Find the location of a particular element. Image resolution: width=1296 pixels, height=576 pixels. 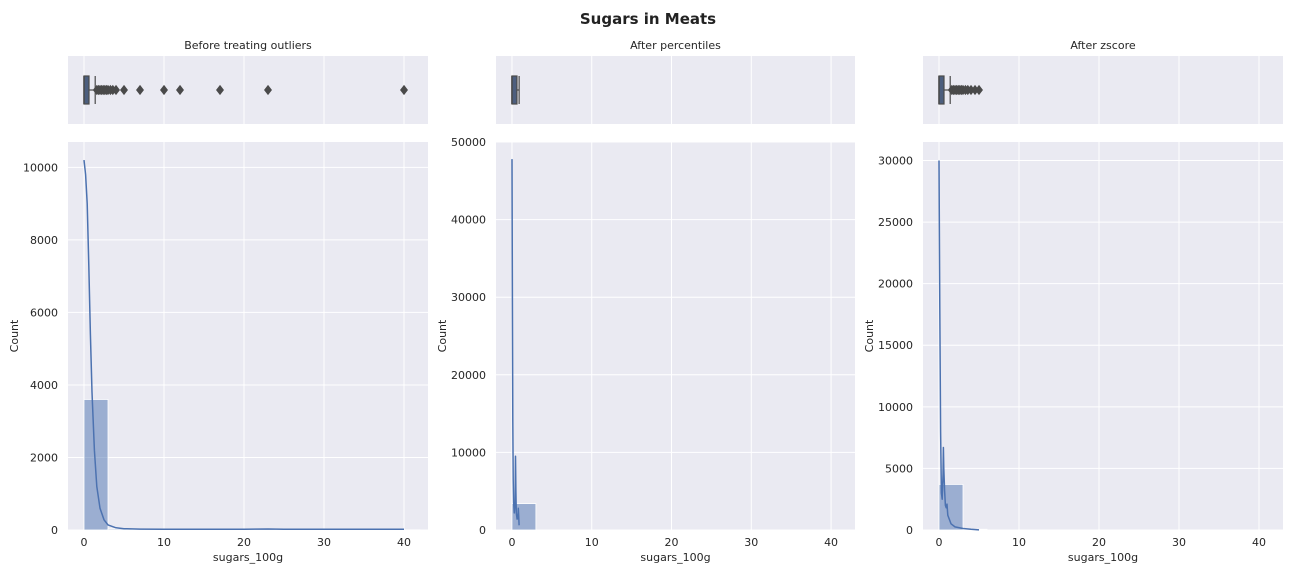

subplot-title: Before treating outliers is located at coordinates (248, 45).